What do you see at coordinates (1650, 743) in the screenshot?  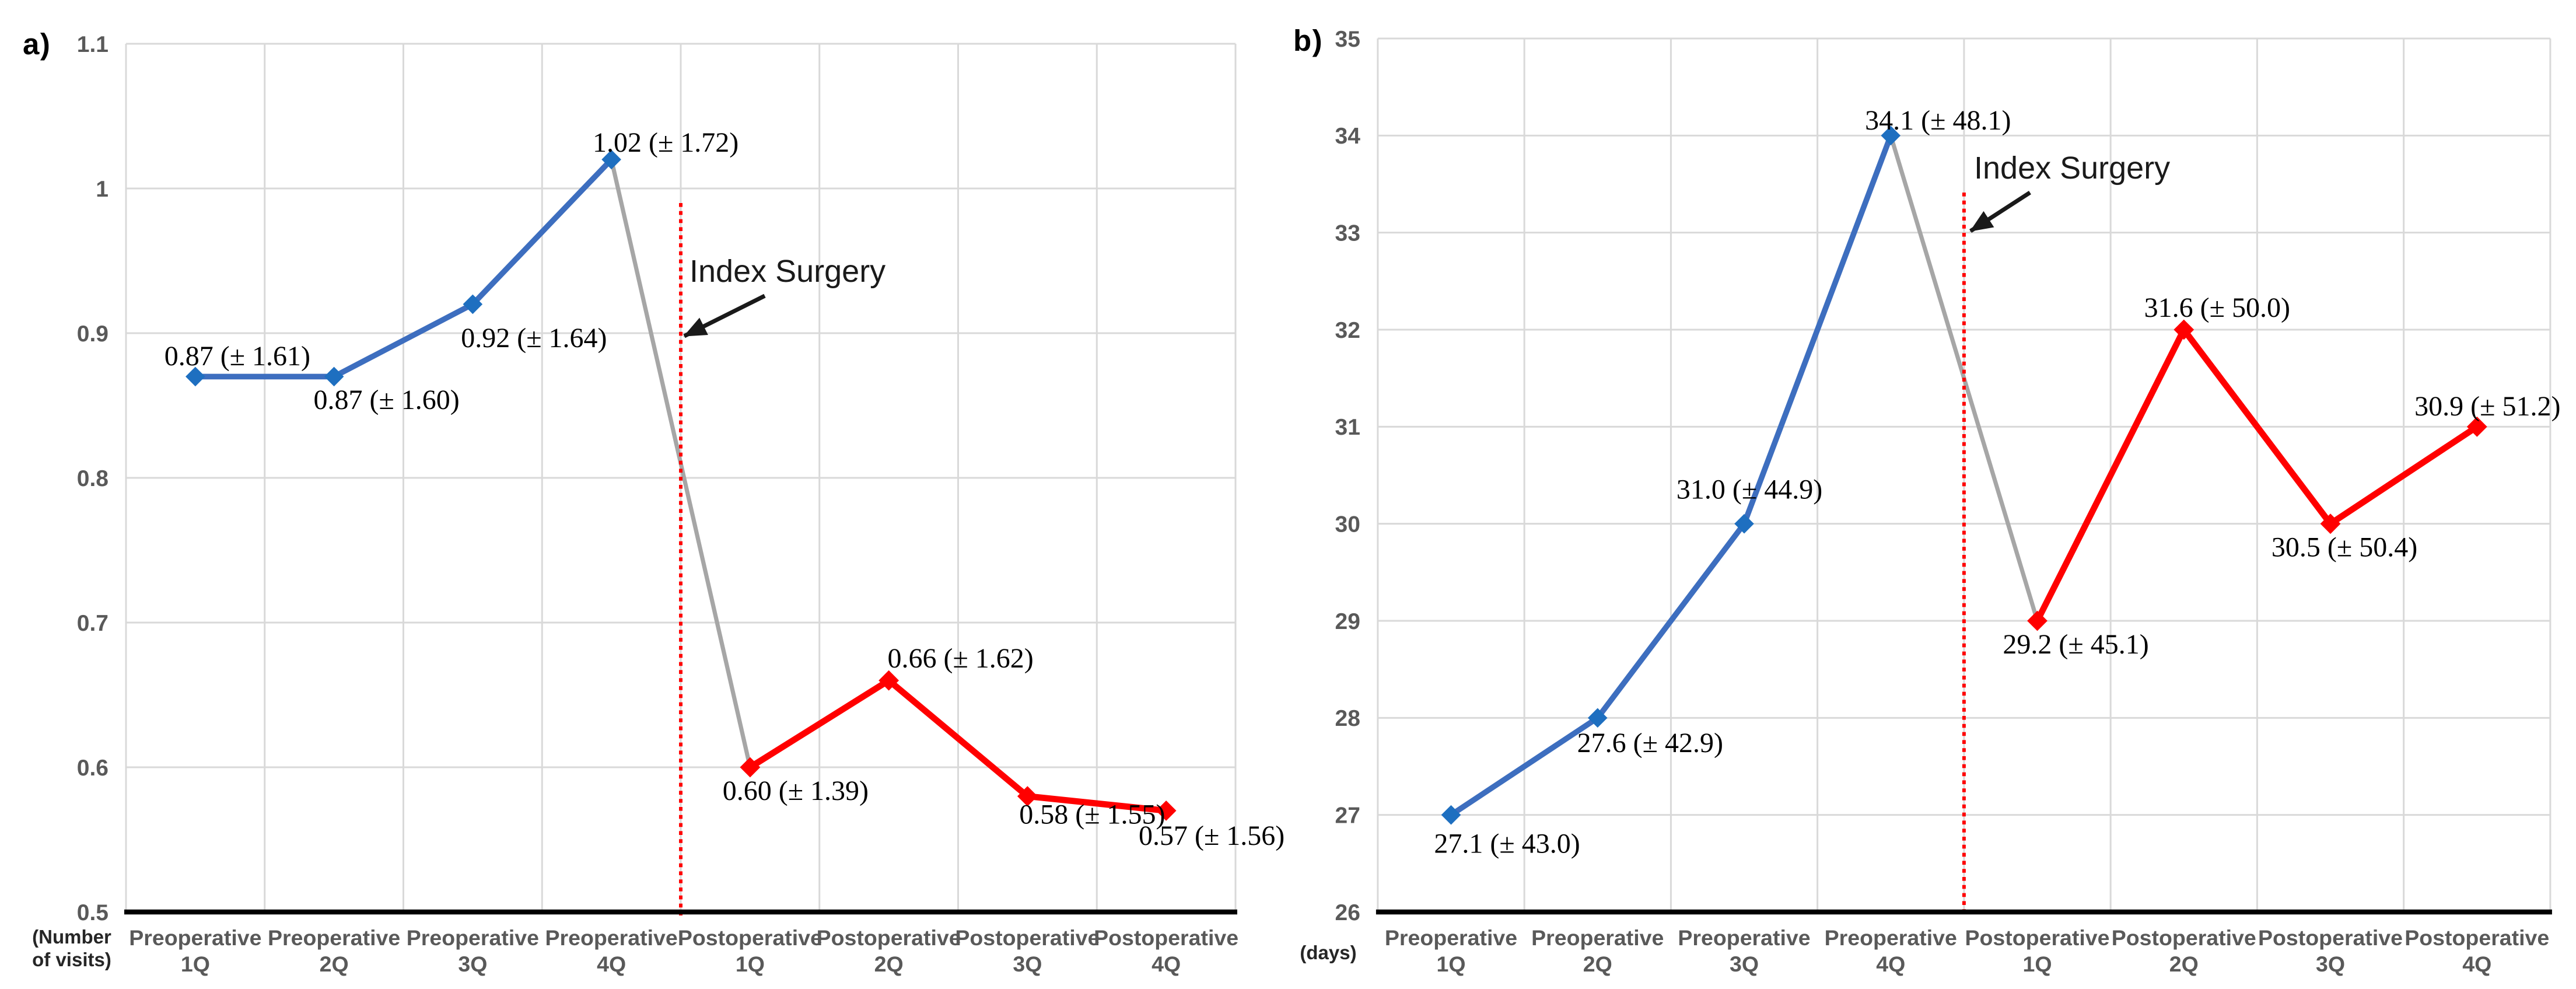 I see `data-point-label: 27.6 (± 42.9)` at bounding box center [1650, 743].